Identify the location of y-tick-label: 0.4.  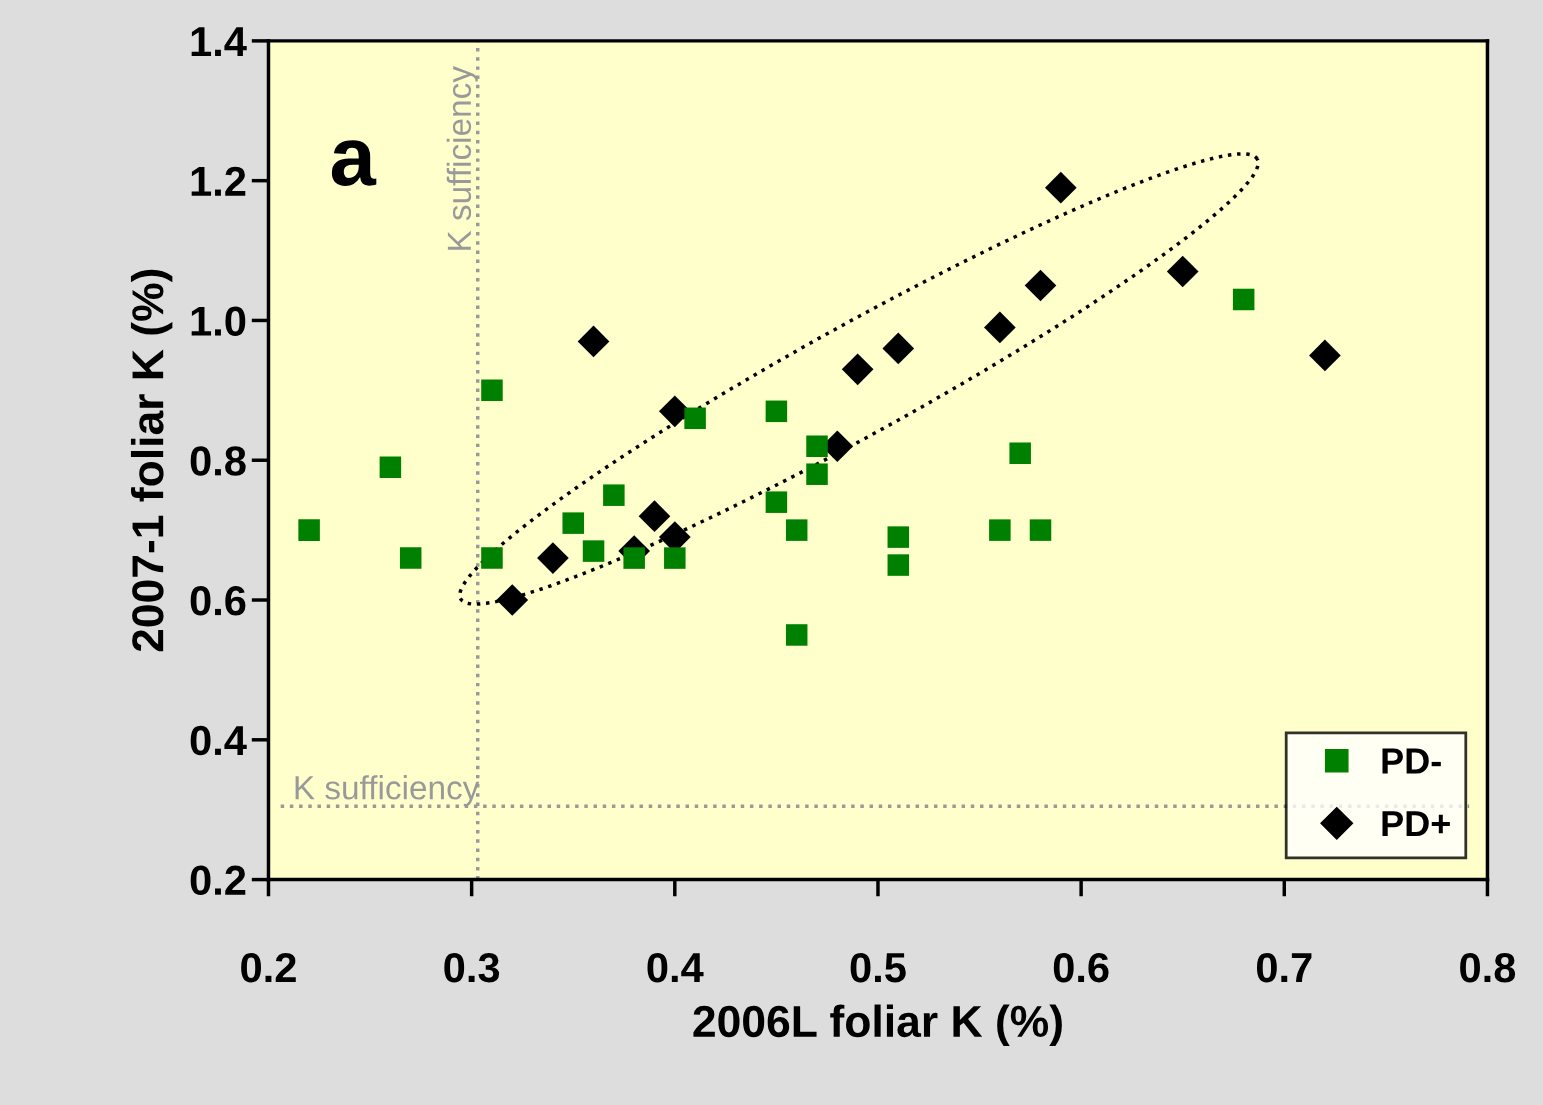
(218, 740).